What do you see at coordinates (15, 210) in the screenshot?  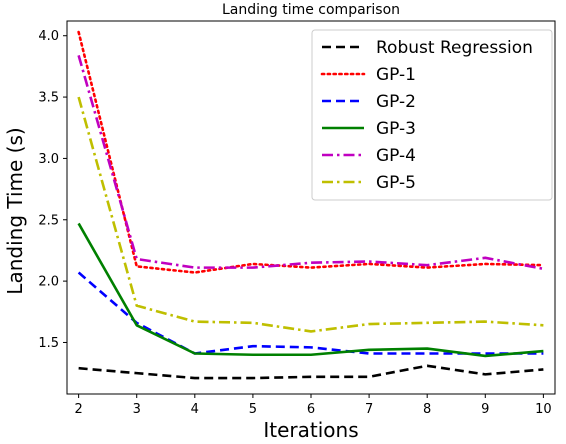 I see `y-axis-label: Landing Time (s)` at bounding box center [15, 210].